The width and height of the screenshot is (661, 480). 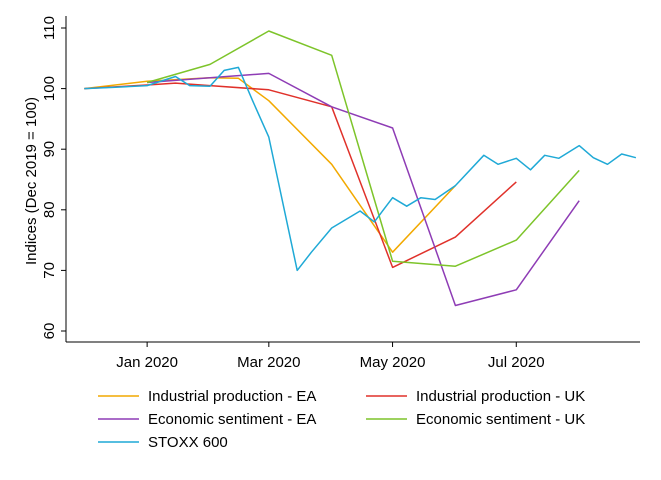 What do you see at coordinates (49, 270) in the screenshot?
I see `y-tick-label: 70` at bounding box center [49, 270].